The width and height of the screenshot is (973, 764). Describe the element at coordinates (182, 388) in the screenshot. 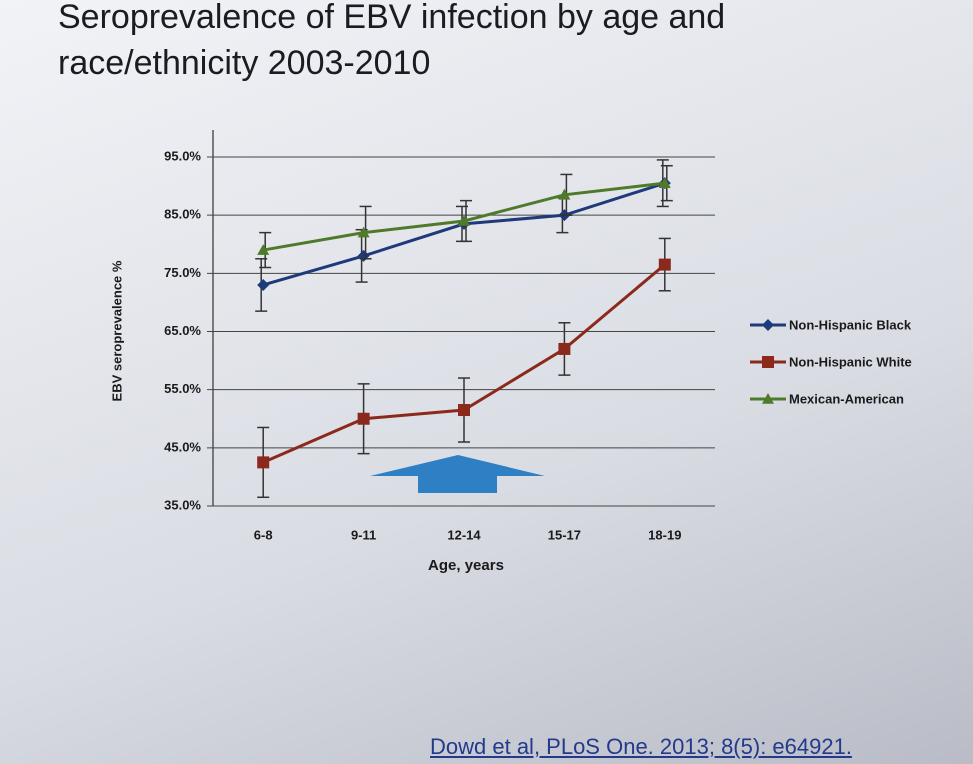

I see `y-tick-label: 55.0%` at that location.